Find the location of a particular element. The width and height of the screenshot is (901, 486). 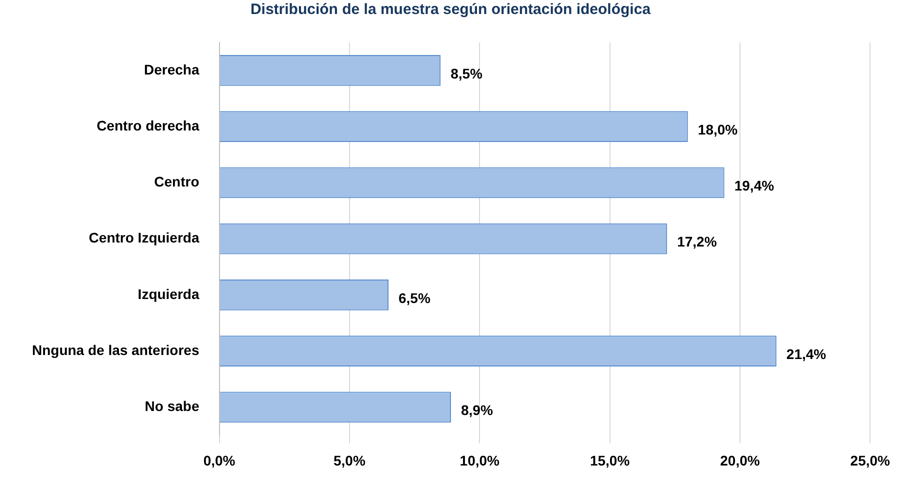

x-tick-label: 10,0% is located at coordinates (480, 460).